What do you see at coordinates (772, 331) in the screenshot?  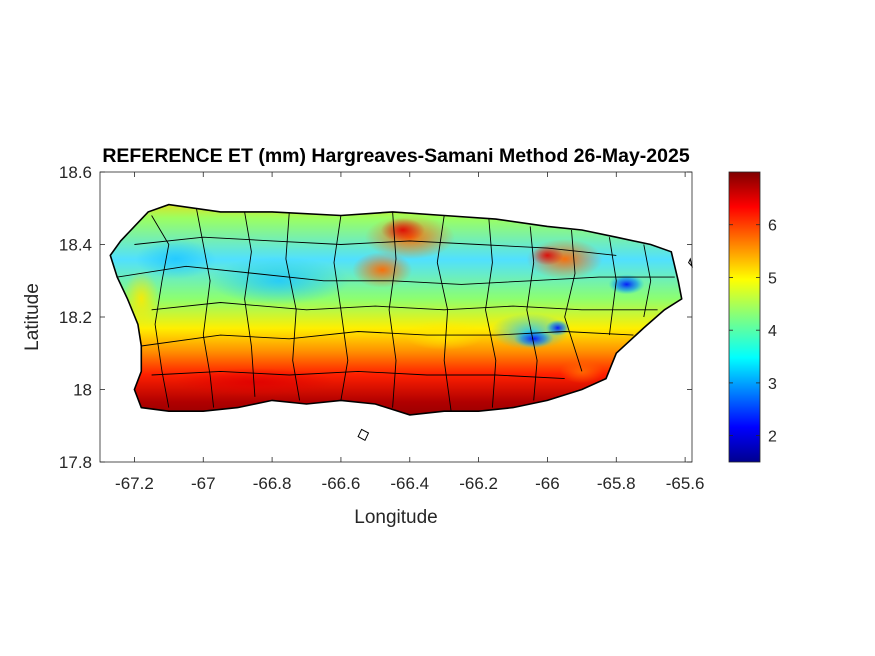 I see `colorbar-tick-label: 4` at bounding box center [772, 331].